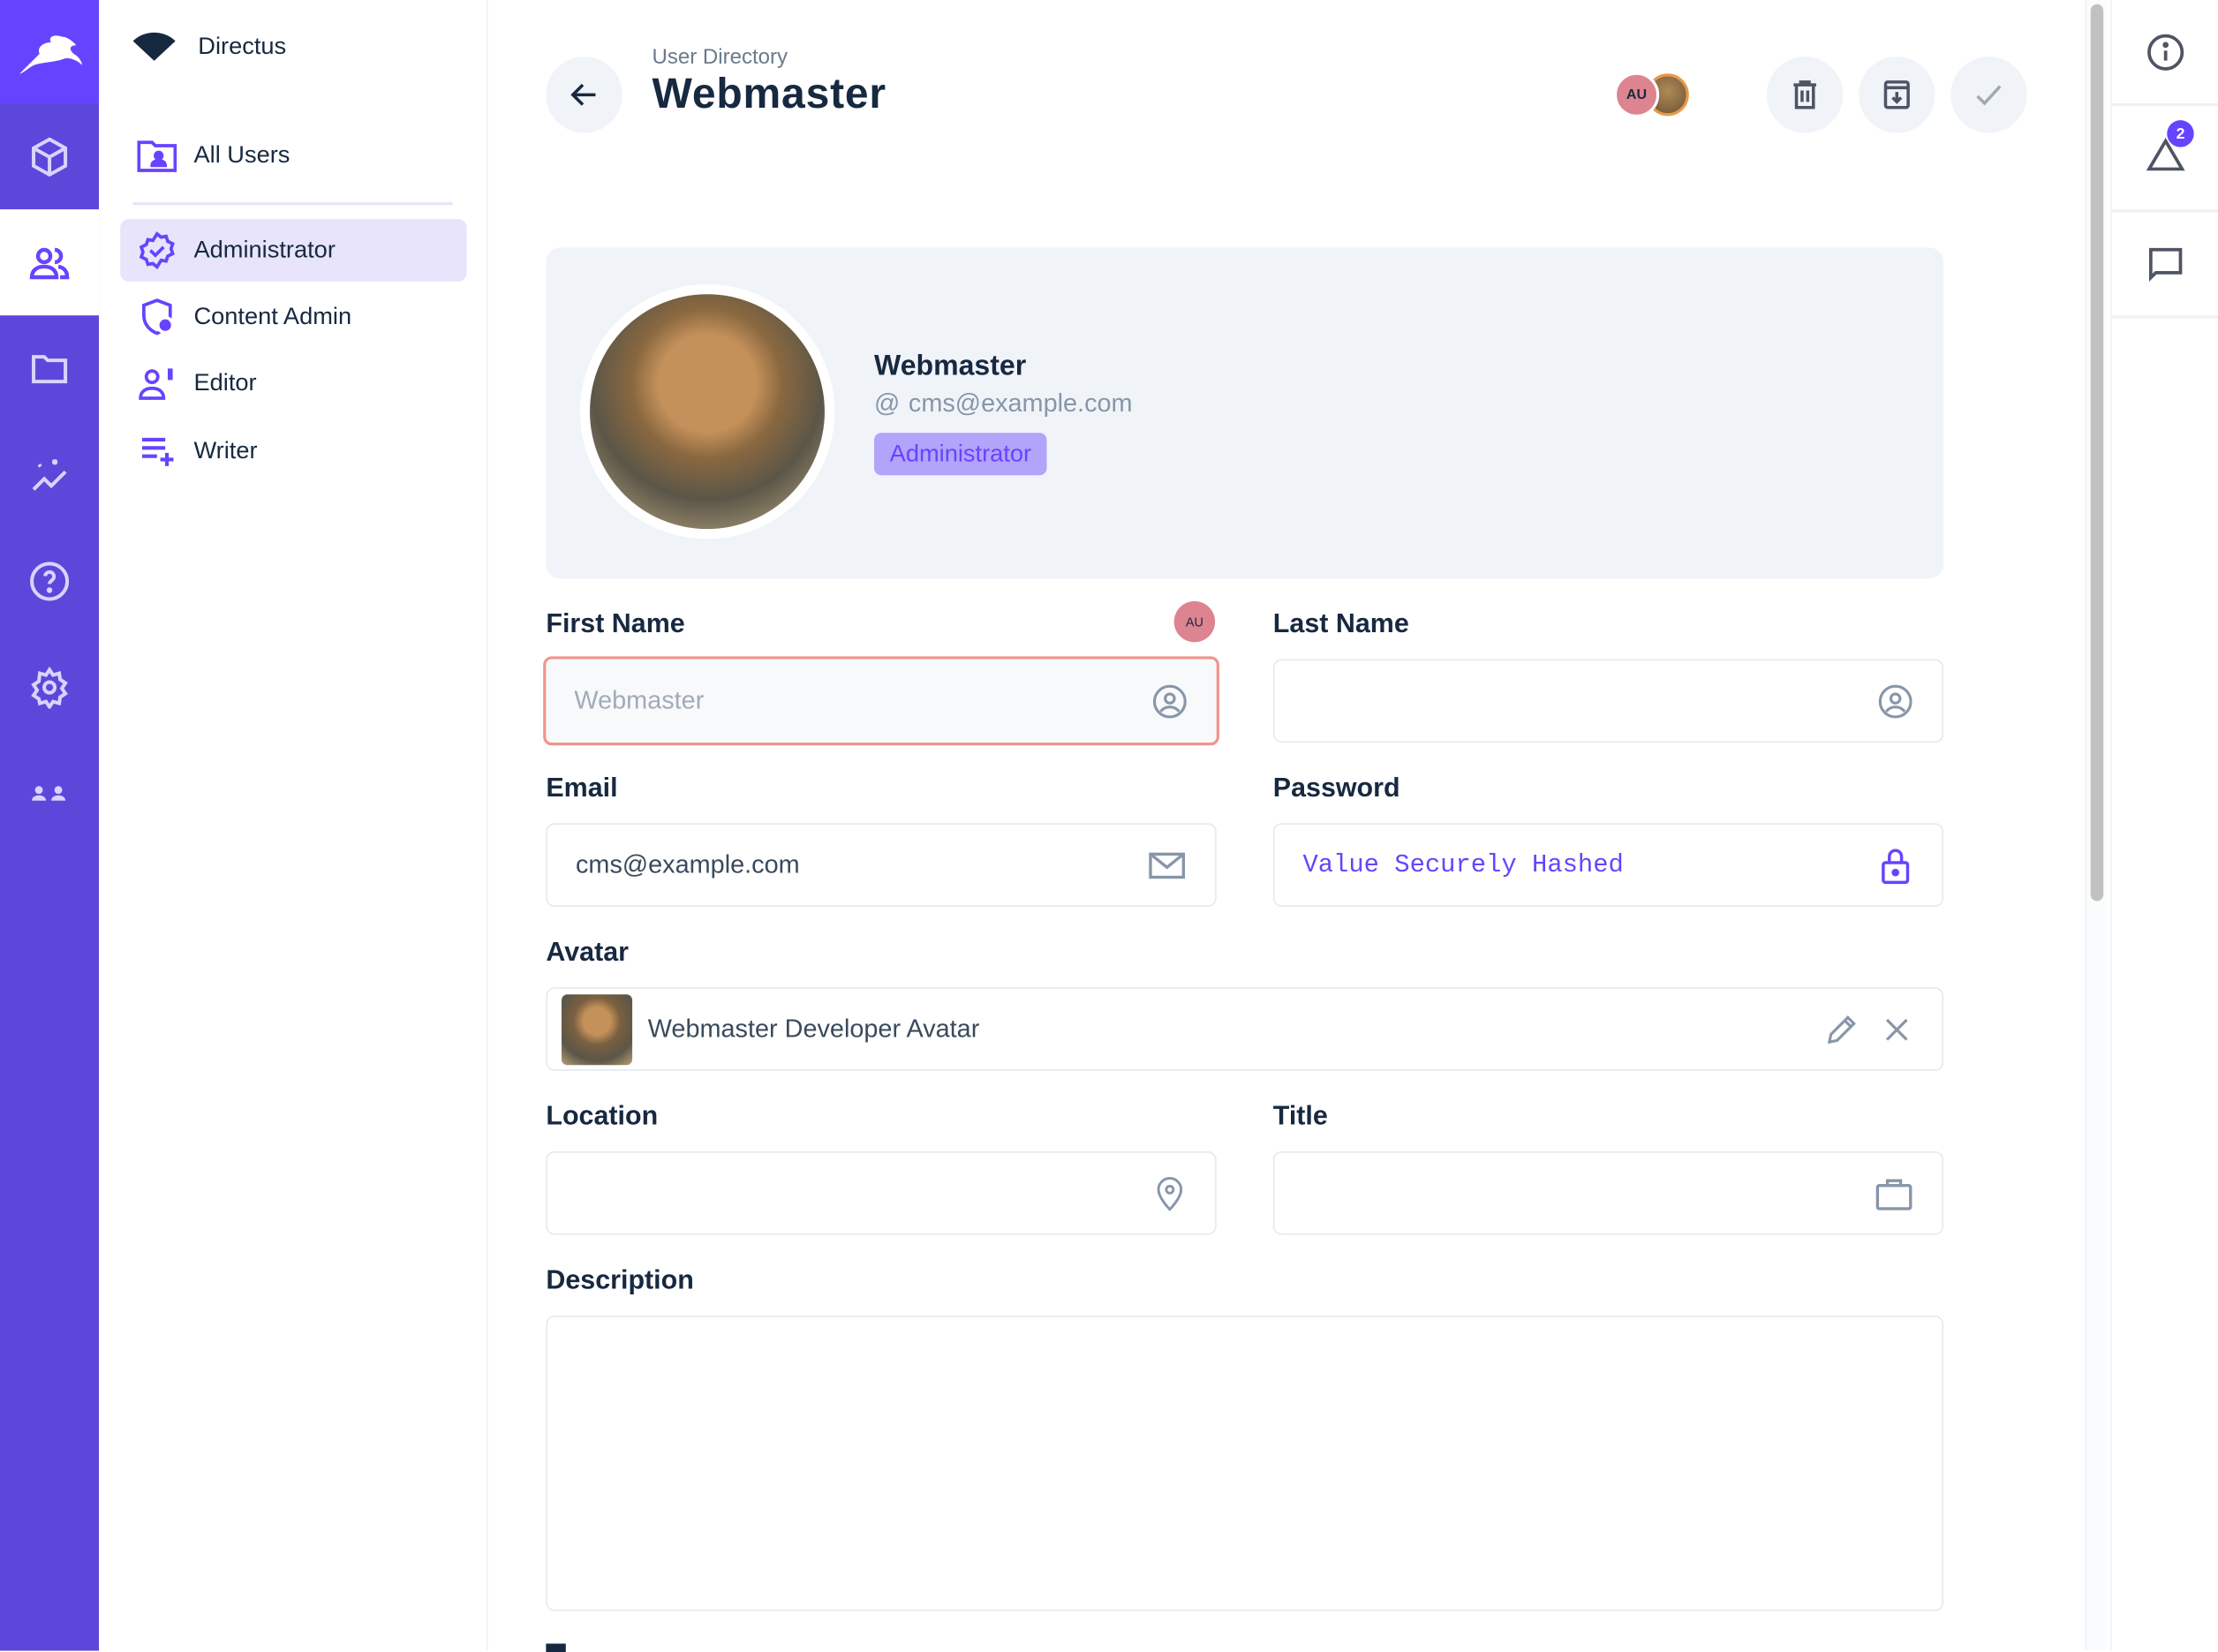 This screenshot has width=2218, height=1652. I want to click on visitors-icon, so click(49, 793).